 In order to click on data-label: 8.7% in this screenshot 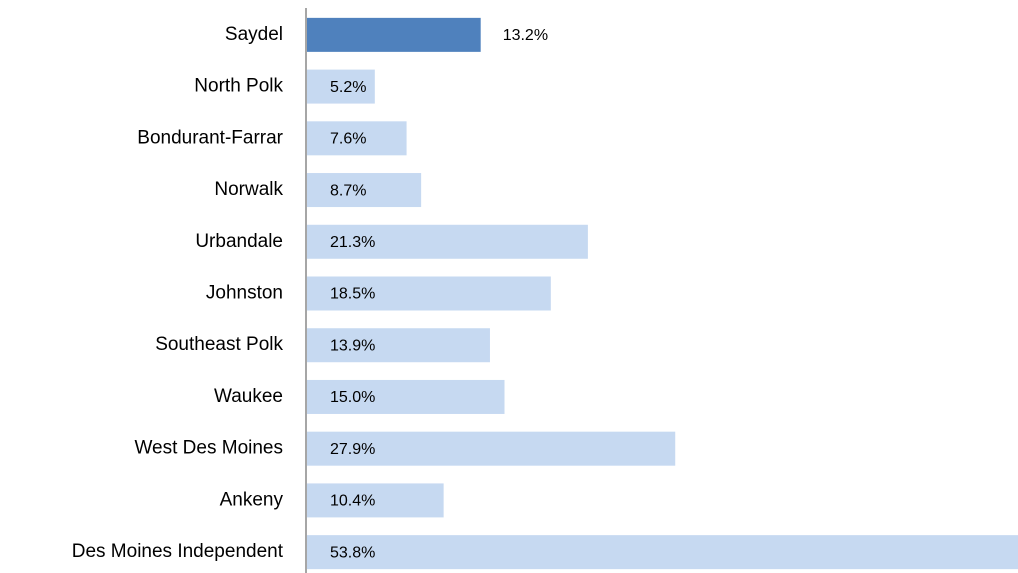, I will do `click(348, 190)`.